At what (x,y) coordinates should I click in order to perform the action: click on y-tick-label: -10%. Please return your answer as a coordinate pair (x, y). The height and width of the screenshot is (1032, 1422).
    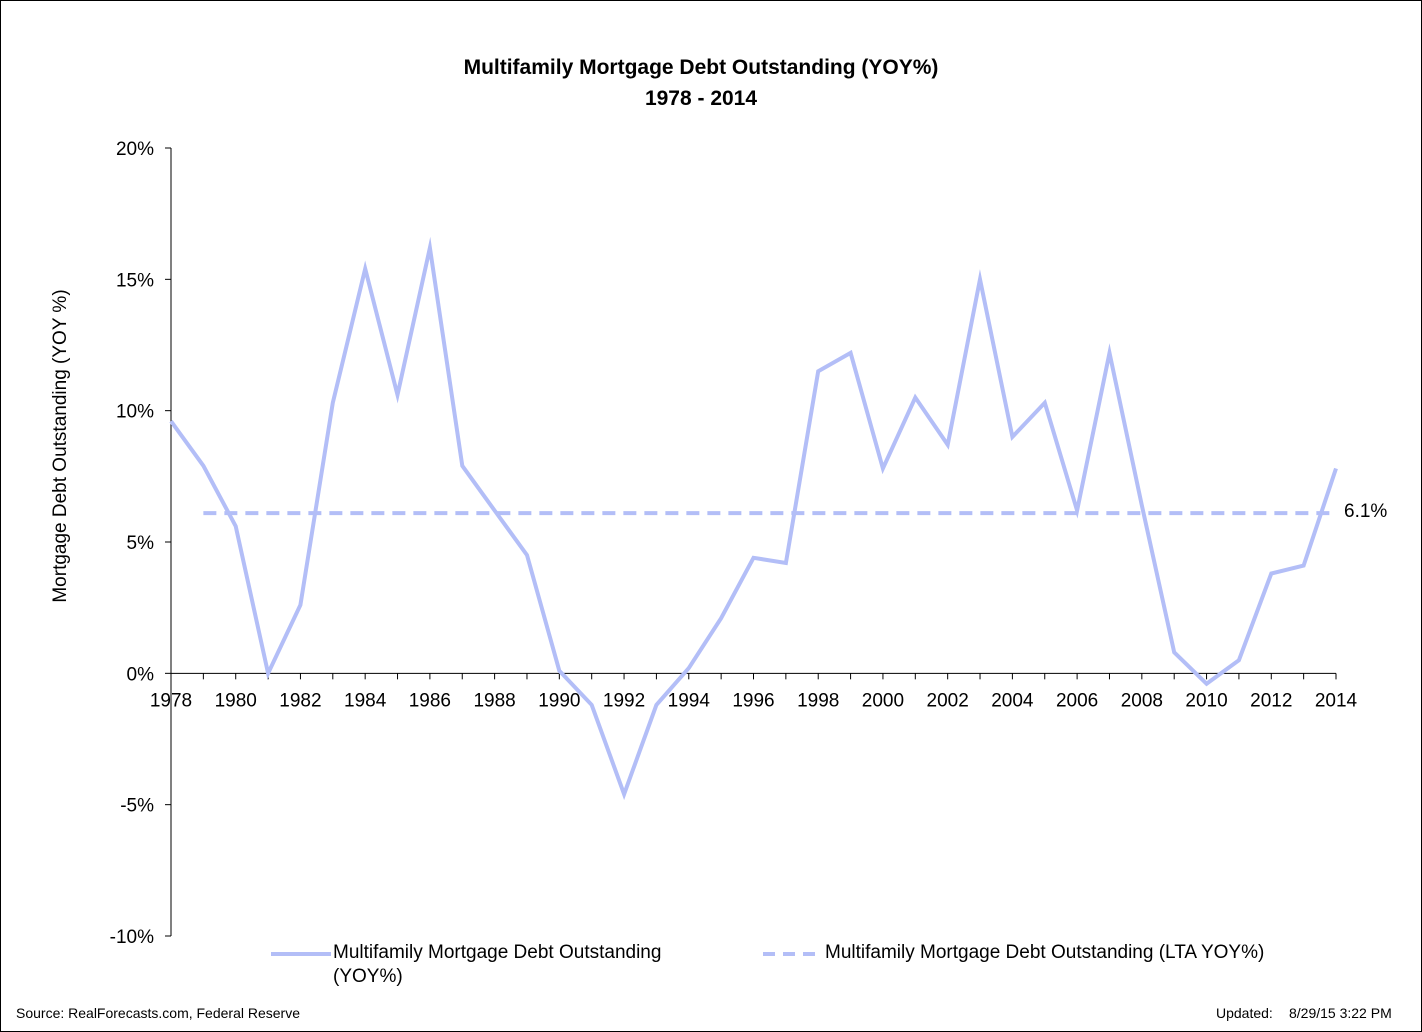
    Looking at the image, I should click on (132, 937).